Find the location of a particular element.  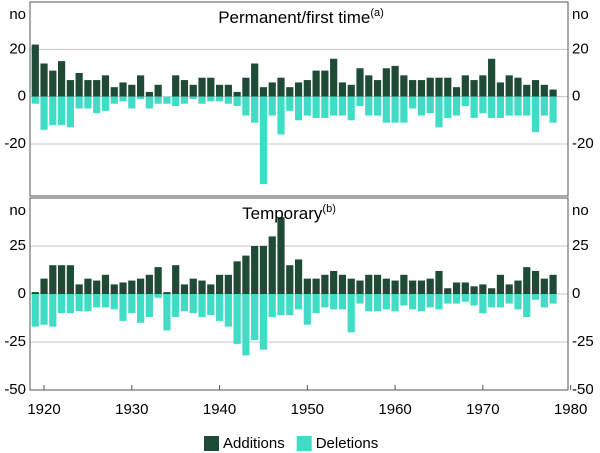

panel-title: Permanent/first time(a) is located at coordinates (301, 17).